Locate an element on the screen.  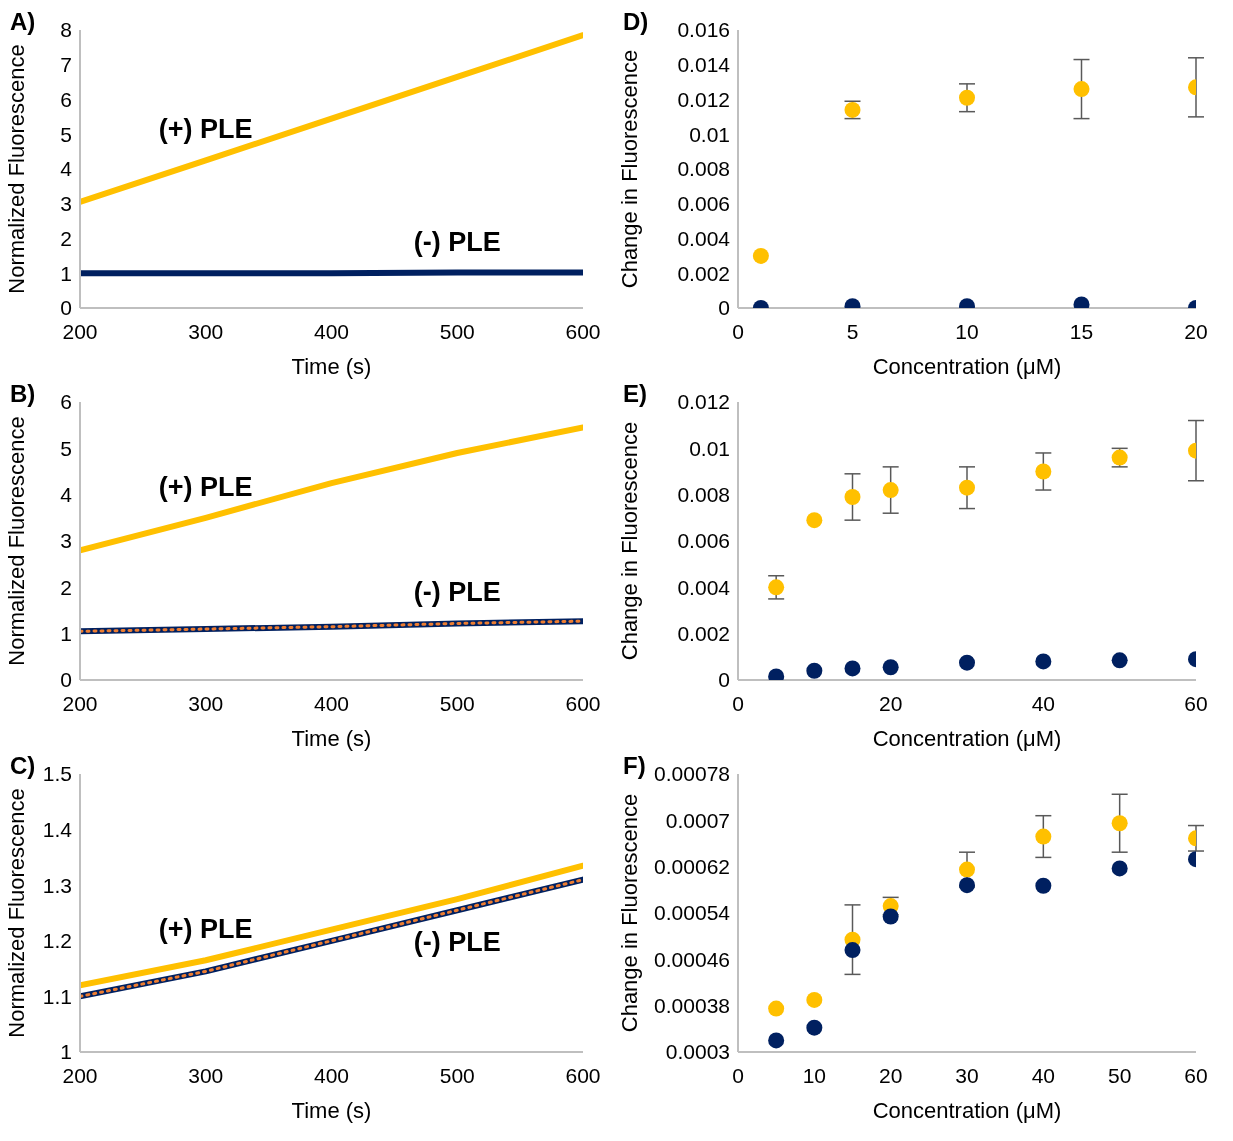
y-tick-label: 0.00062 is located at coordinates (692, 867).